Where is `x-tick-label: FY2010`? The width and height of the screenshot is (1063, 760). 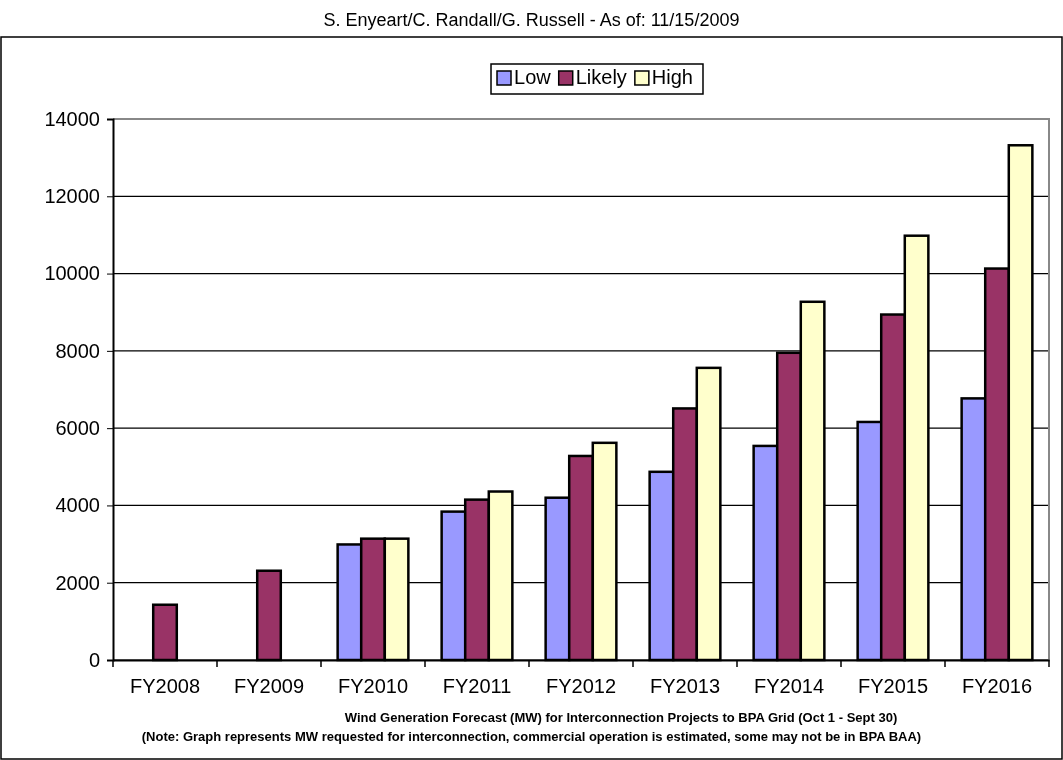
x-tick-label: FY2010 is located at coordinates (373, 686).